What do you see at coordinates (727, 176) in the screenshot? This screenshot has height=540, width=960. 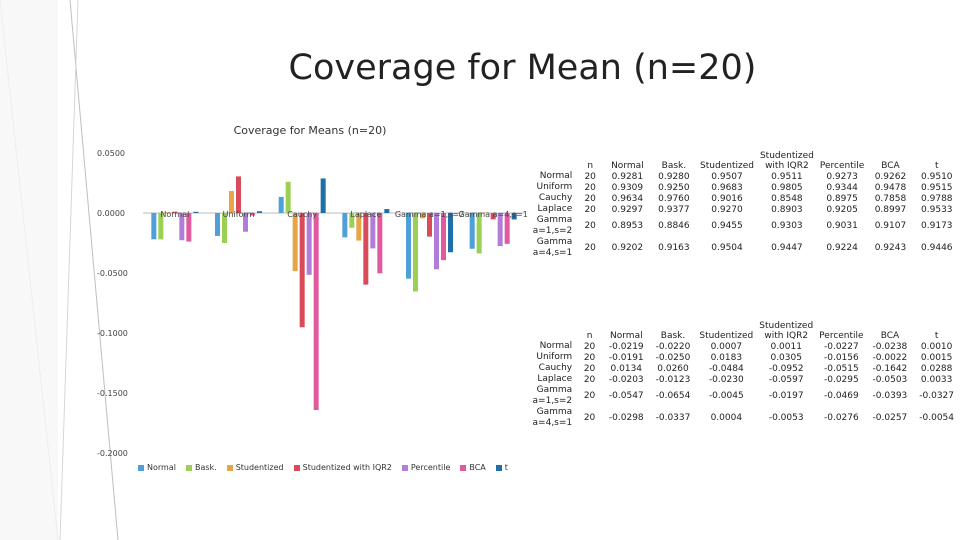 I see `table-cell: 0.9507` at bounding box center [727, 176].